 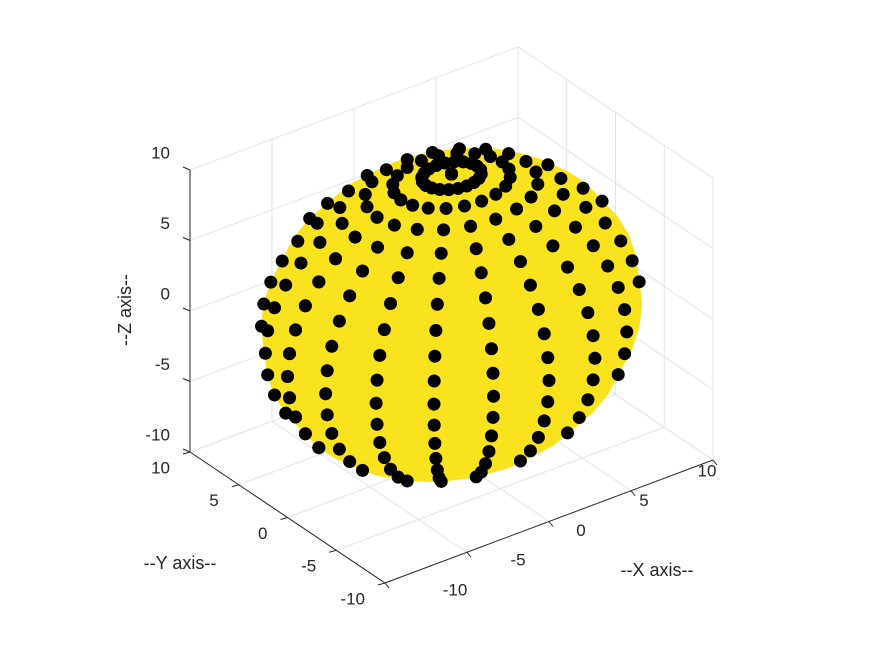 What do you see at coordinates (643, 500) in the screenshot?
I see `x-tick-label: 5` at bounding box center [643, 500].